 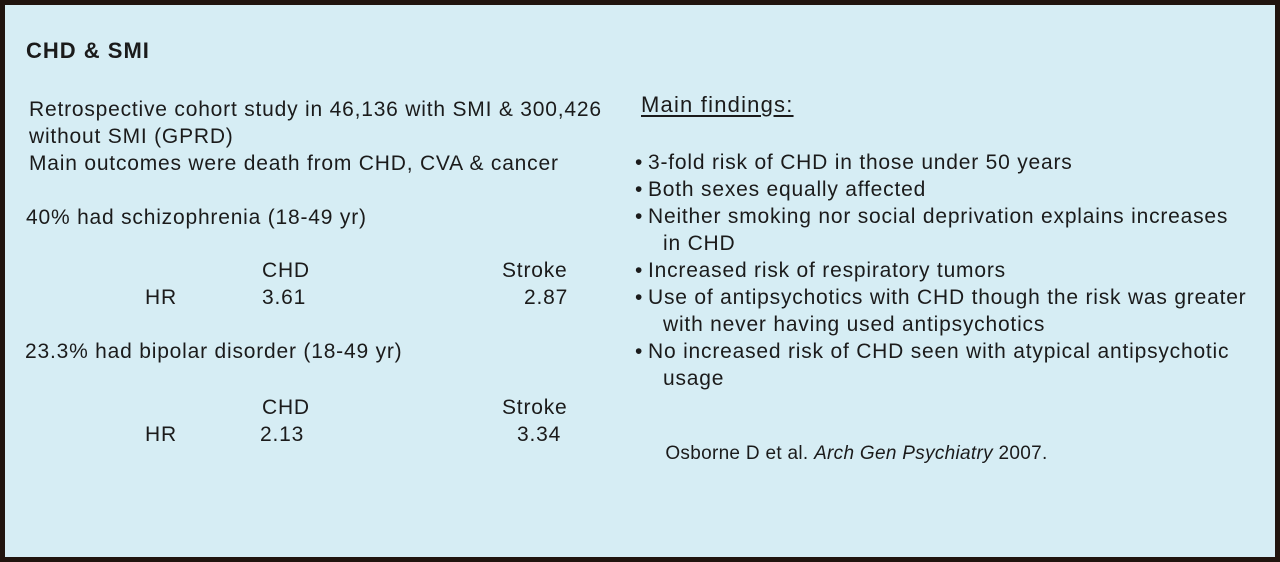 What do you see at coordinates (717, 104) in the screenshot?
I see `main-findings-heading: Main findings:` at bounding box center [717, 104].